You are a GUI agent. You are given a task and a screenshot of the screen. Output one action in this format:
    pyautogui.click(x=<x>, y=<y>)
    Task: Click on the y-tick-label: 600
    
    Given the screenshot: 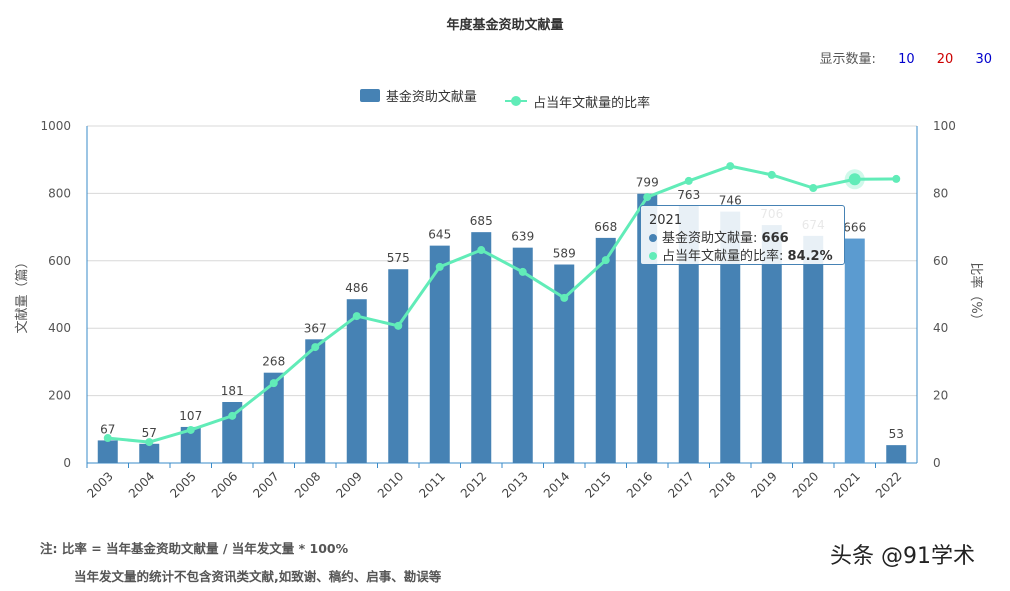 What is the action you would take?
    pyautogui.click(x=59, y=261)
    